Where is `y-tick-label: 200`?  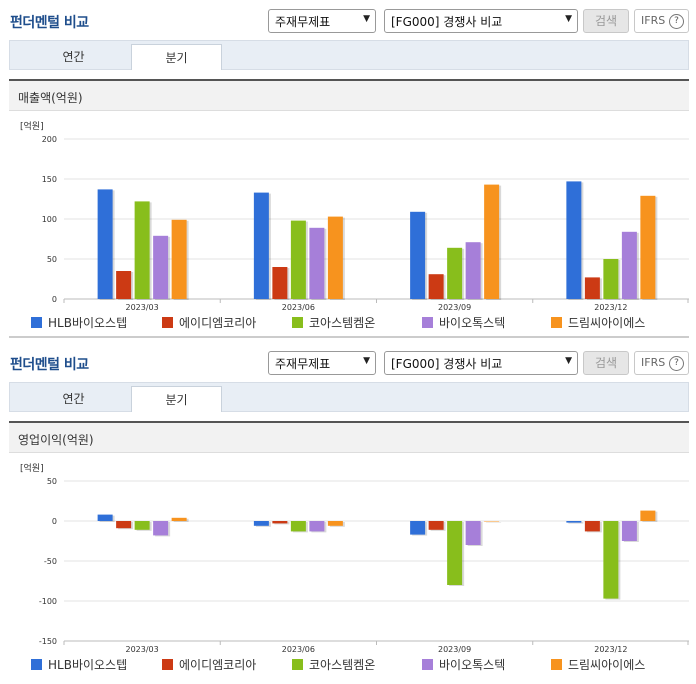
y-tick-label: 200 is located at coordinates (49, 139).